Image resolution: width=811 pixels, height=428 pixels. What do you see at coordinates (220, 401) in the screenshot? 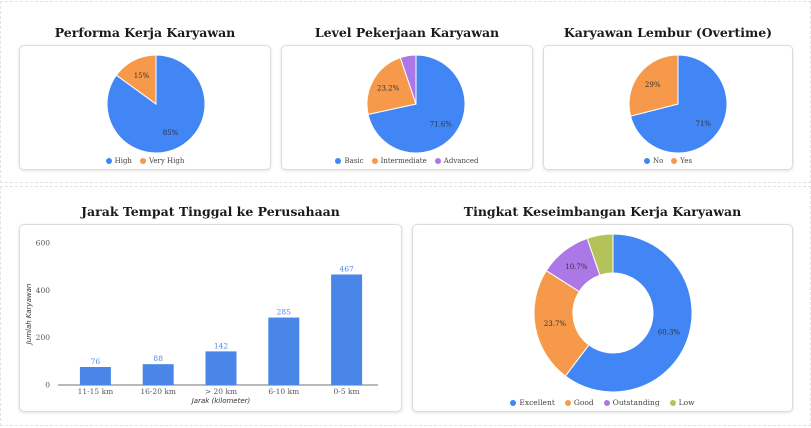
I see `x-axis-title: Jarak (kilometer)` at bounding box center [220, 401].